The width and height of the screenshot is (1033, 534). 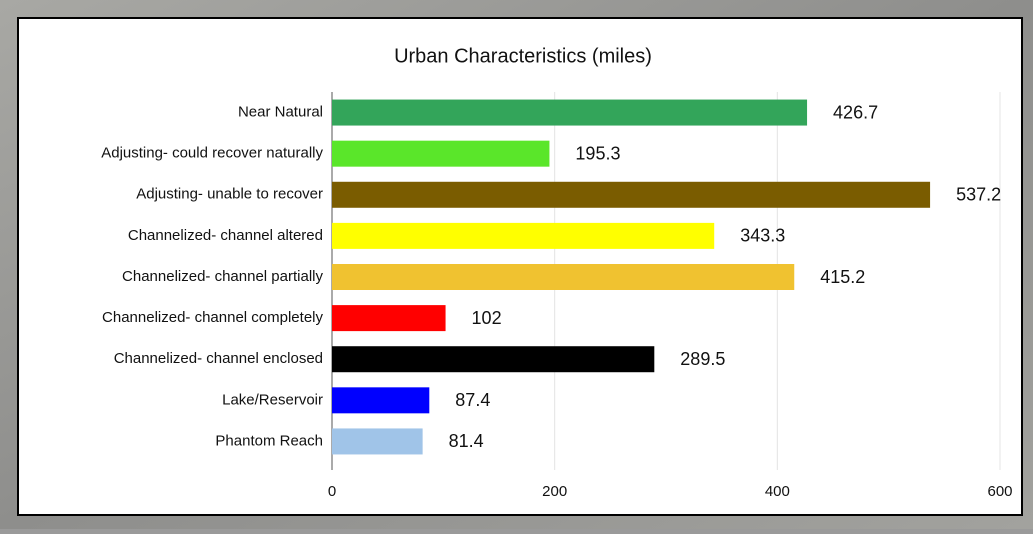 I want to click on x-tick-label: 600, so click(x=999, y=491).